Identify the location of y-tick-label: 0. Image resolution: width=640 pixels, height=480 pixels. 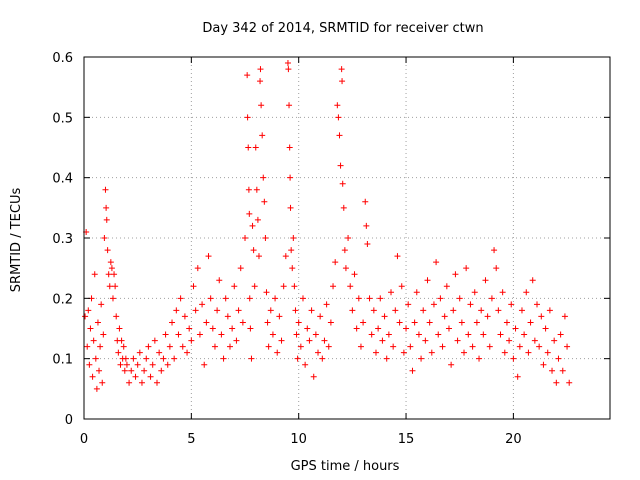
(69, 420).